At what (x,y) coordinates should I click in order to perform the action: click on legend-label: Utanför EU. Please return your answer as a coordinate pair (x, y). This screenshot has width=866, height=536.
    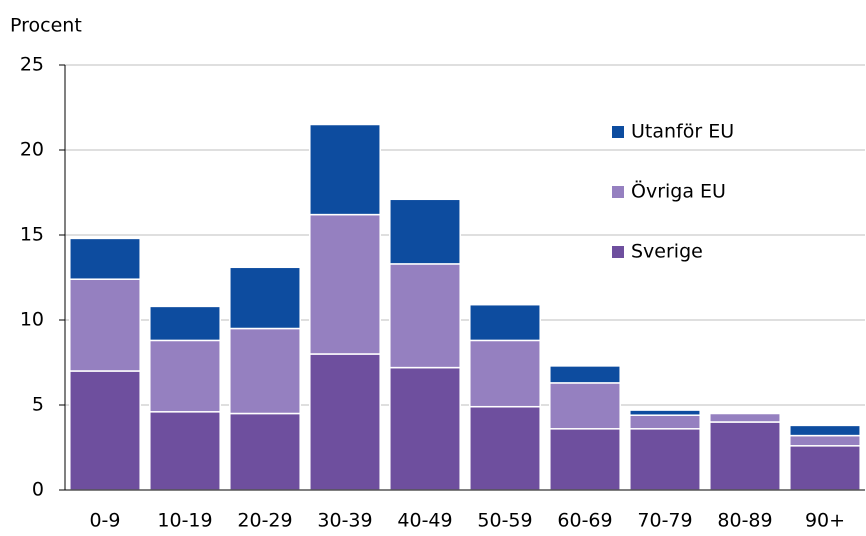
    Looking at the image, I should click on (682, 132).